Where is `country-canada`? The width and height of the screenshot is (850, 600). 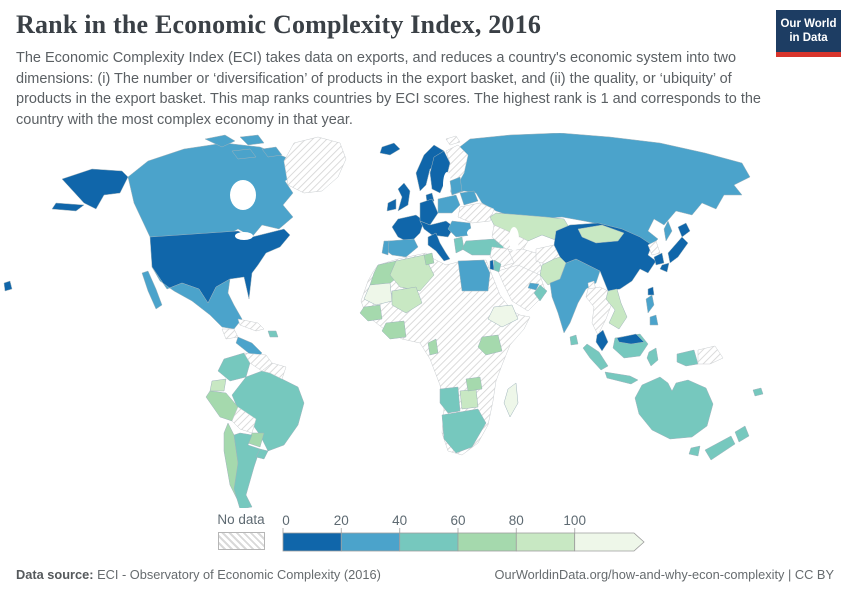
country-canada is located at coordinates (212, 190).